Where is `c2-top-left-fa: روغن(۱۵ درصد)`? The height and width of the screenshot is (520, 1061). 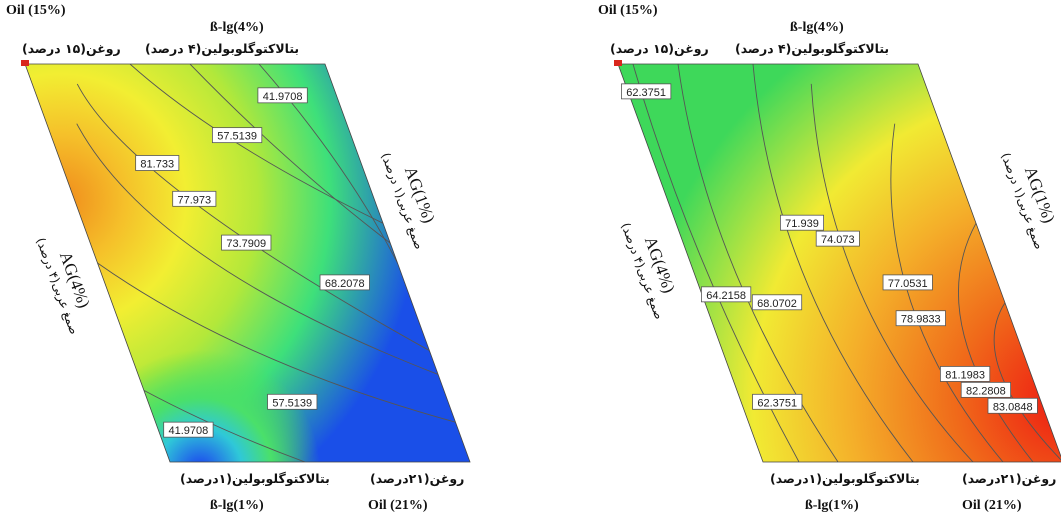 c2-top-left-fa: روغن(۱۵ درصد) is located at coordinates (659, 48).